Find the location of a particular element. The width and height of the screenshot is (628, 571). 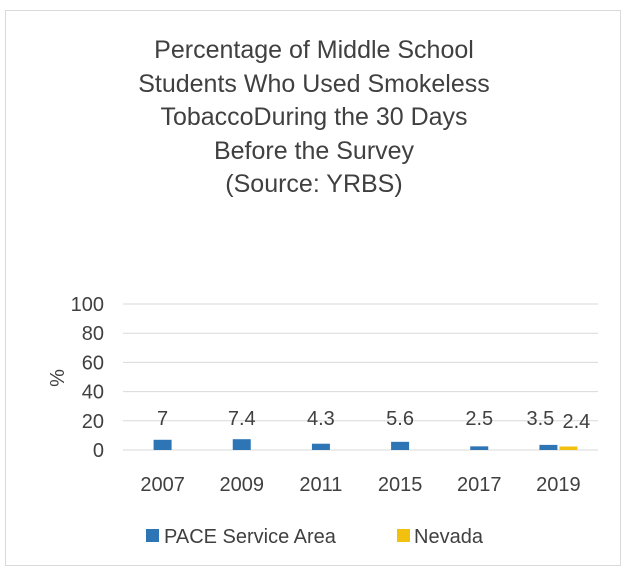

chart-title-line-3: TobaccoDuring the 30 Days is located at coordinates (314, 117).